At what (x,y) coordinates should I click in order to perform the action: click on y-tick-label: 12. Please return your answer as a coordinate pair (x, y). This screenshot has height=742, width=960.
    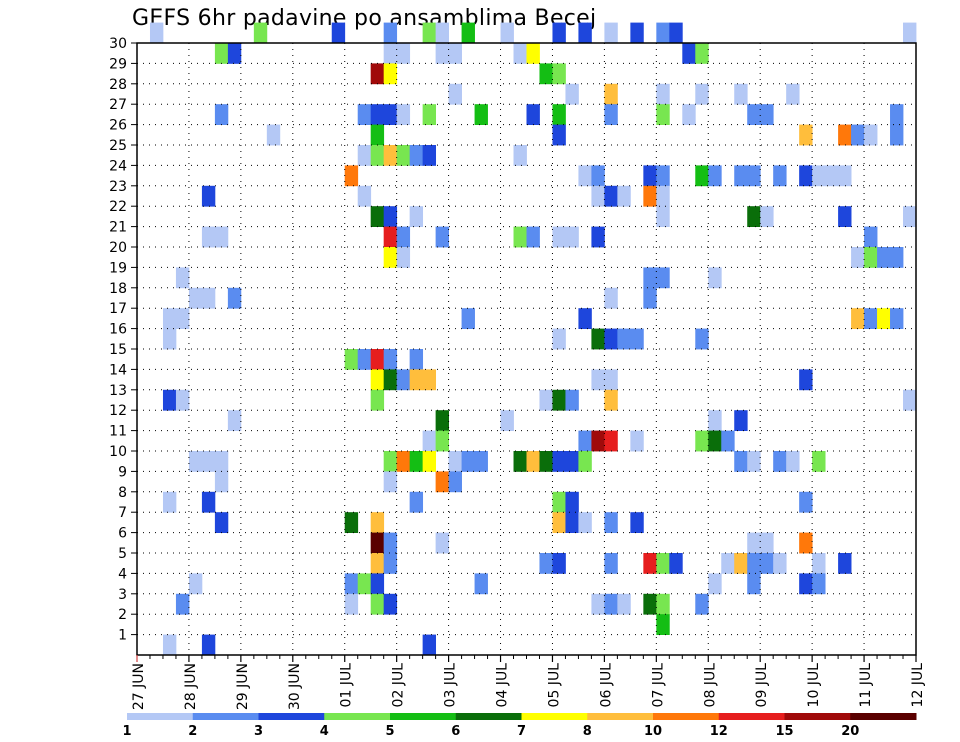
    Looking at the image, I should click on (118, 411).